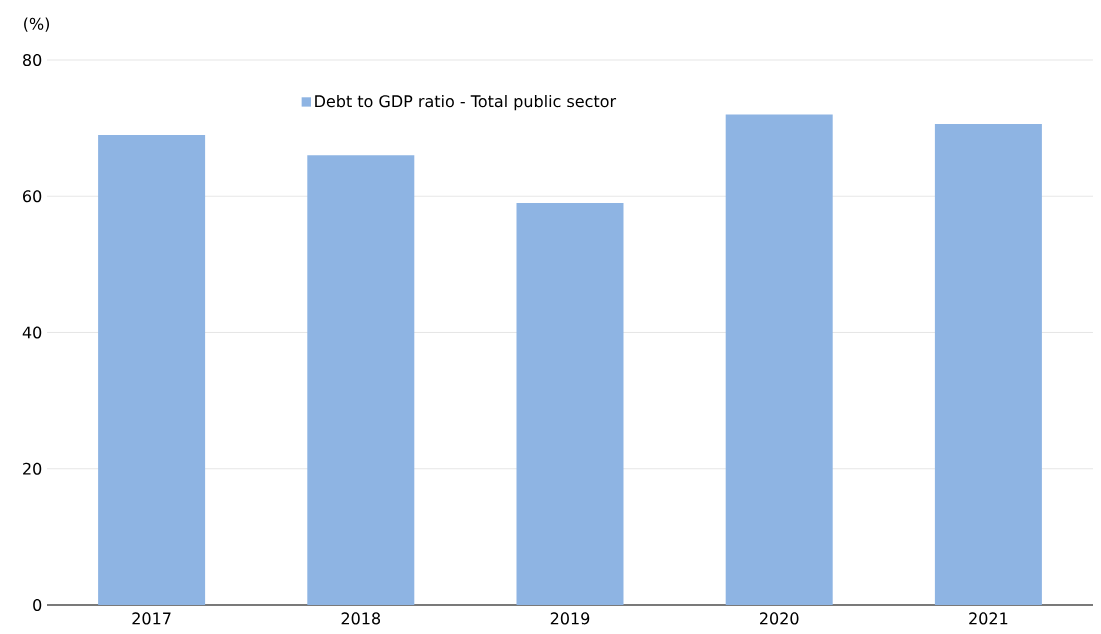 This screenshot has height=634, width=1101. Describe the element at coordinates (570, 618) in the screenshot. I see `x-tick-label: 2019` at that location.